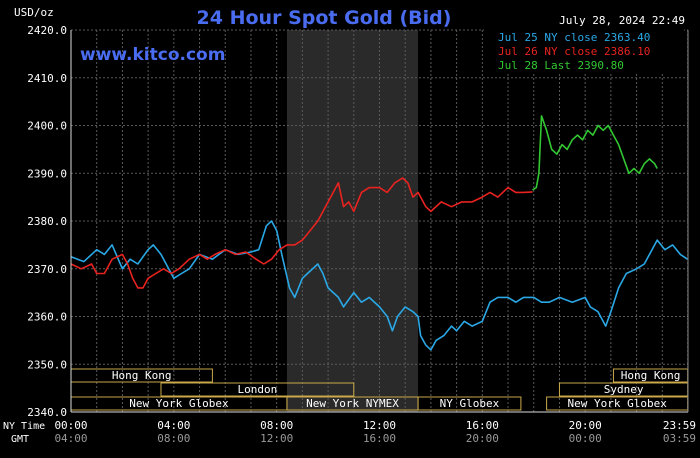 This screenshot has height=458, width=700. What do you see at coordinates (379, 425) in the screenshot?
I see `x-tick-label-ny: 12:00` at bounding box center [379, 425].